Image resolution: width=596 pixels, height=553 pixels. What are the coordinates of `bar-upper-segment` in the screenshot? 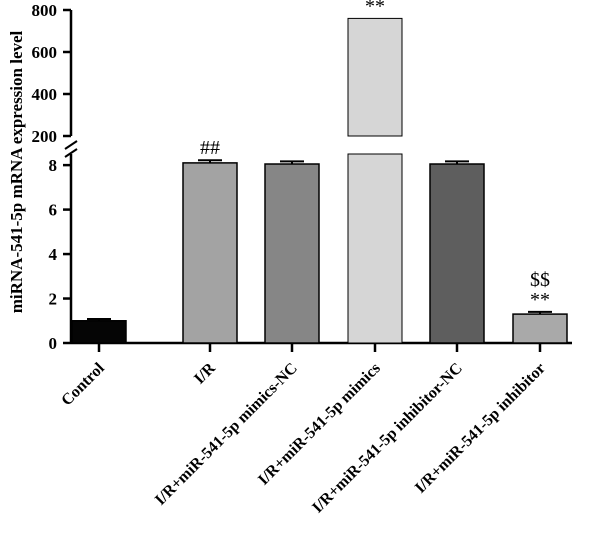 It's located at (375, 77).